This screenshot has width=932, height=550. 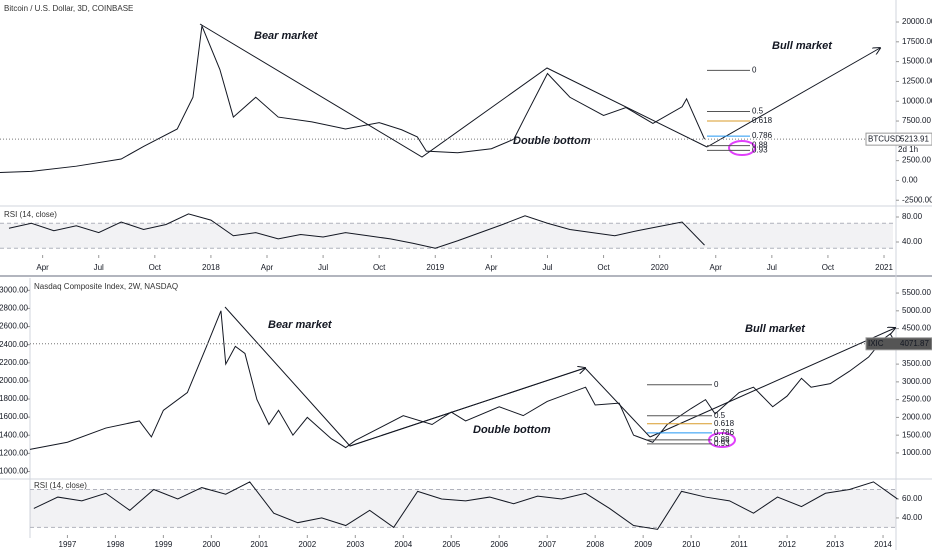 What do you see at coordinates (691, 544) in the screenshot?
I see `x-tick-label: 2010` at bounding box center [691, 544].